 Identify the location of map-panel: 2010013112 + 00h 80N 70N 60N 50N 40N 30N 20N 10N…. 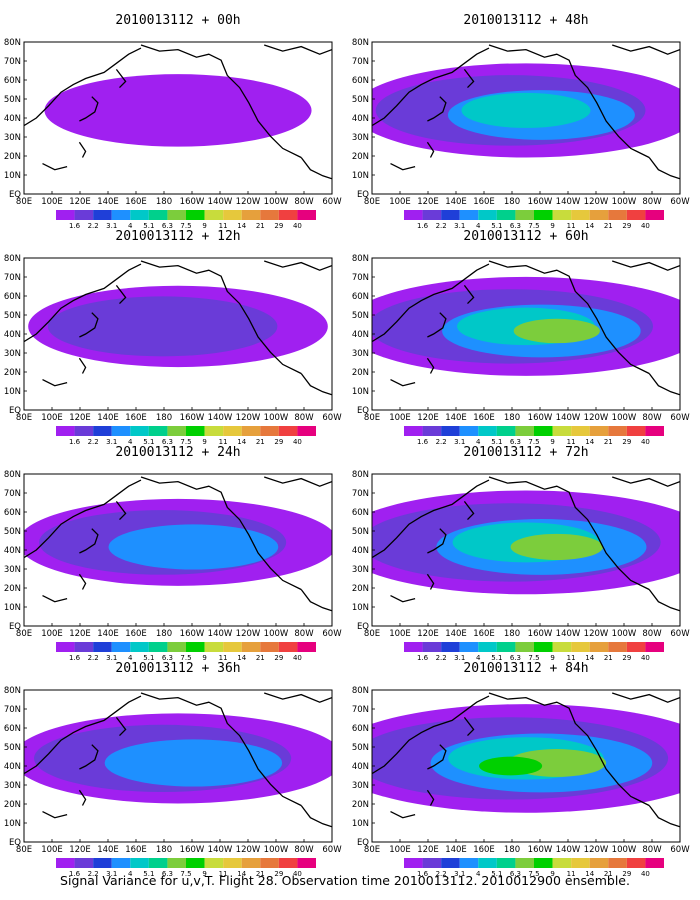
(173, 121).